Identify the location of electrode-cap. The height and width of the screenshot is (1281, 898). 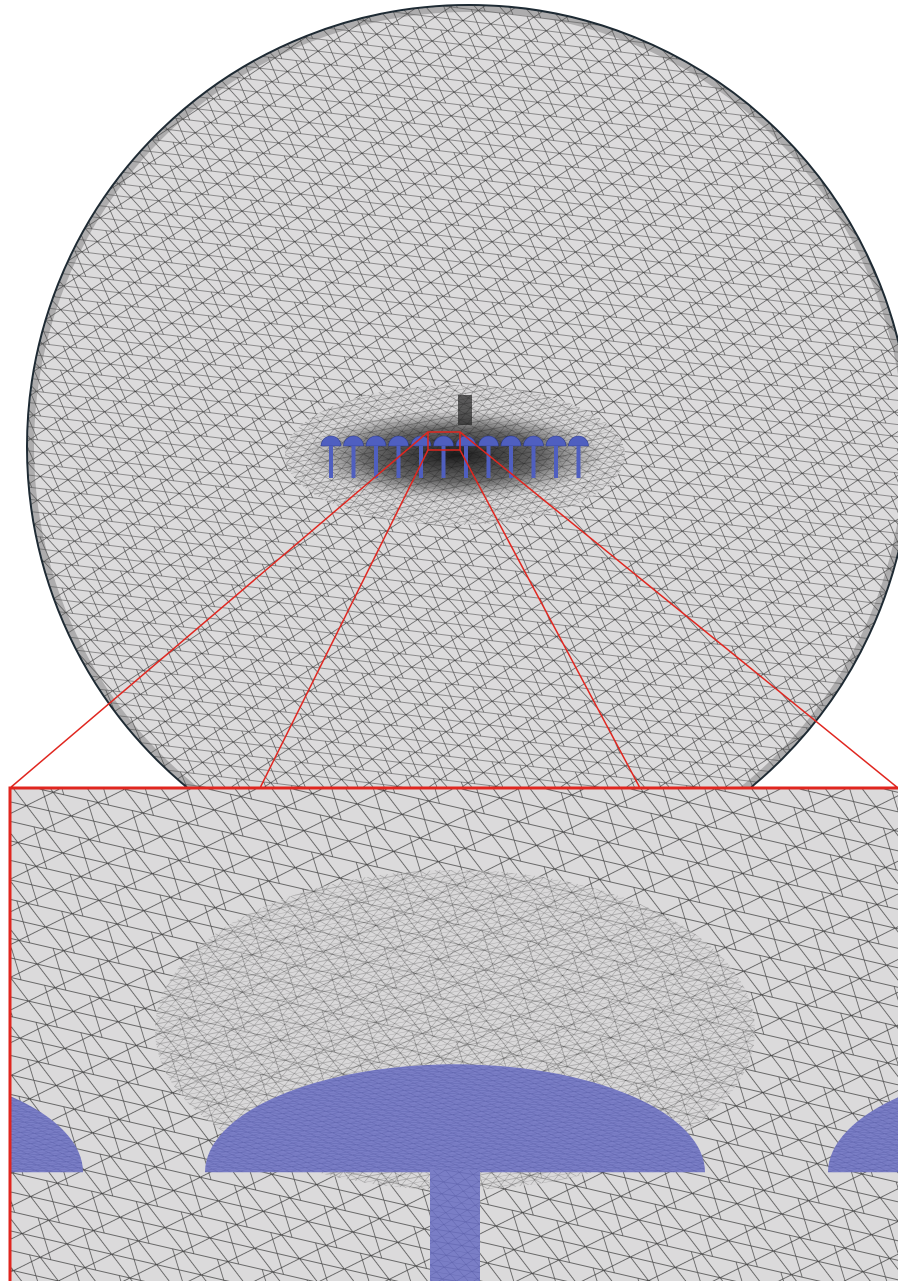
(455, 1118).